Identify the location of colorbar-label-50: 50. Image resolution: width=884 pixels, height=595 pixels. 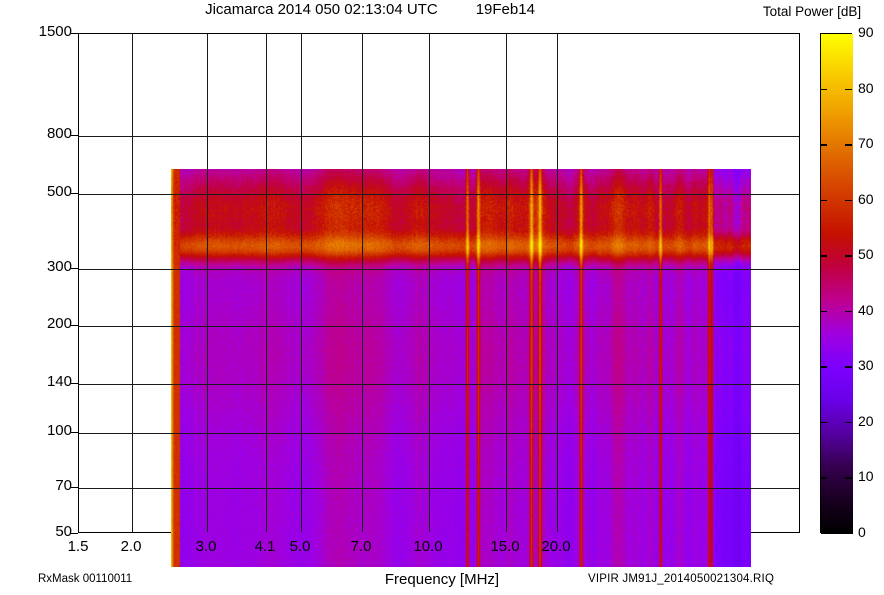
(866, 254).